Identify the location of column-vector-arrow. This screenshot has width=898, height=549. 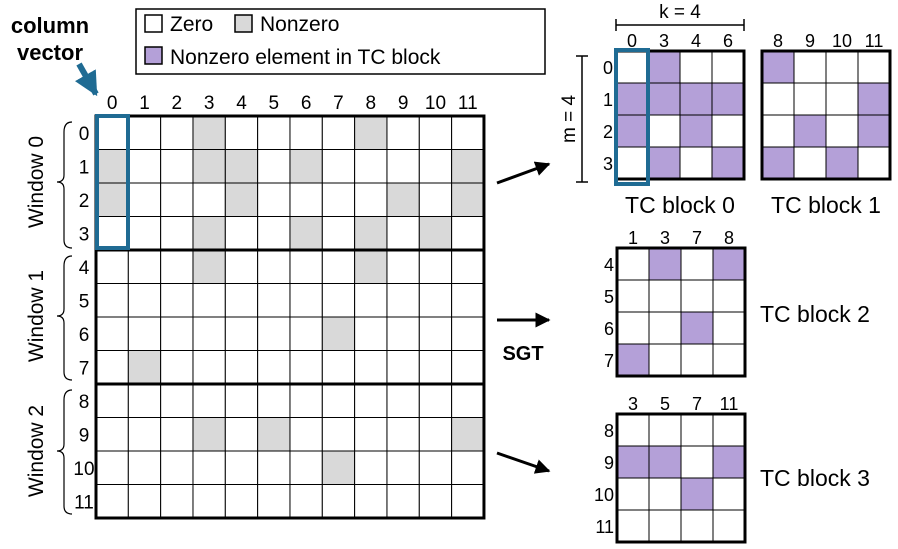
(86, 79).